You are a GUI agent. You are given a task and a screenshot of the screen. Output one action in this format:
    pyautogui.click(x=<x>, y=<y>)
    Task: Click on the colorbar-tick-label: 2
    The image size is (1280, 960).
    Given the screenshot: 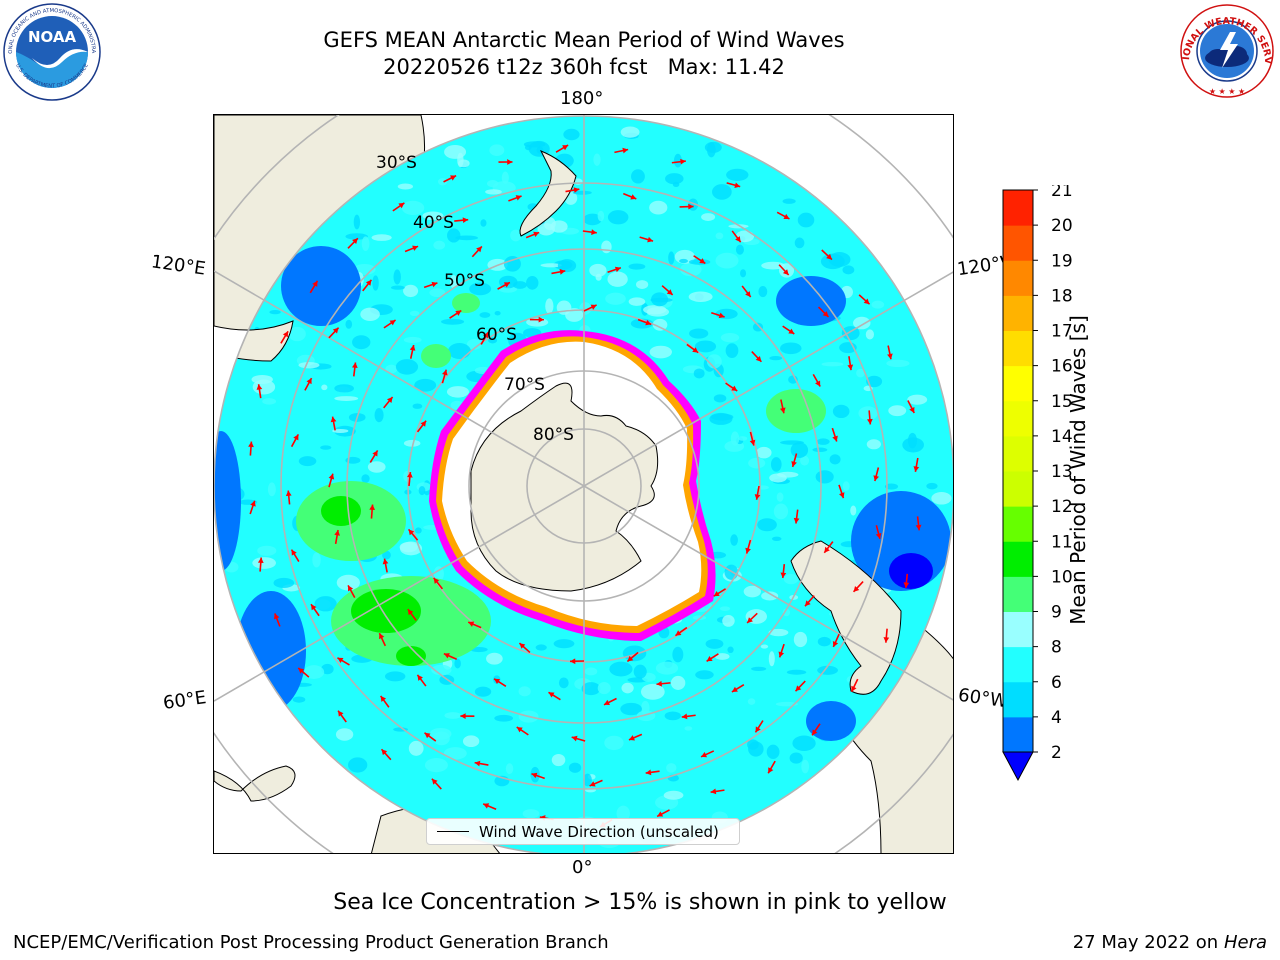 What is the action you would take?
    pyautogui.click(x=1056, y=753)
    